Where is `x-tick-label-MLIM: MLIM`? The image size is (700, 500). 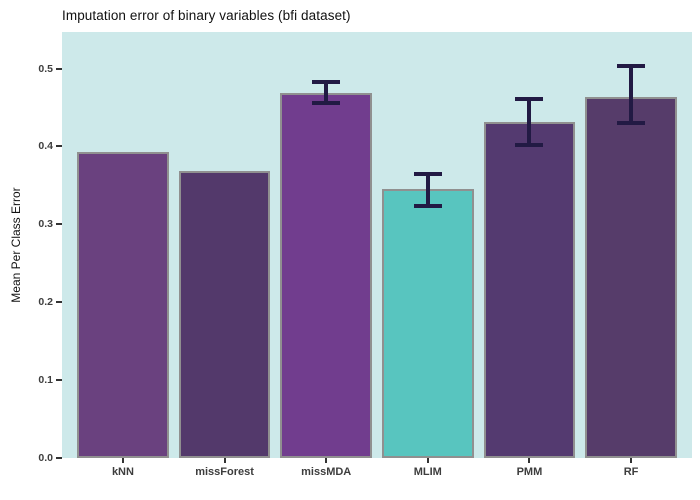
x-tick-label-MLIM: MLIM is located at coordinates (427, 472).